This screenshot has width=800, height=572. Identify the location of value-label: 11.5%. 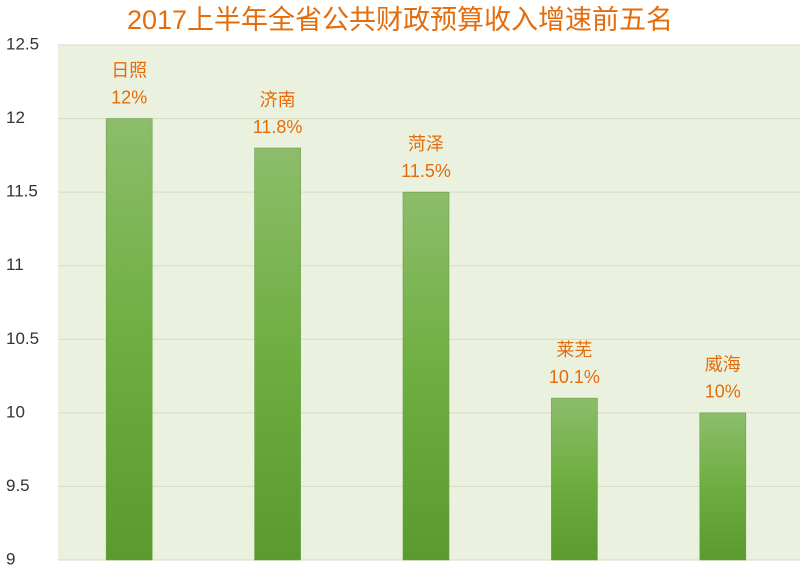
(426, 171).